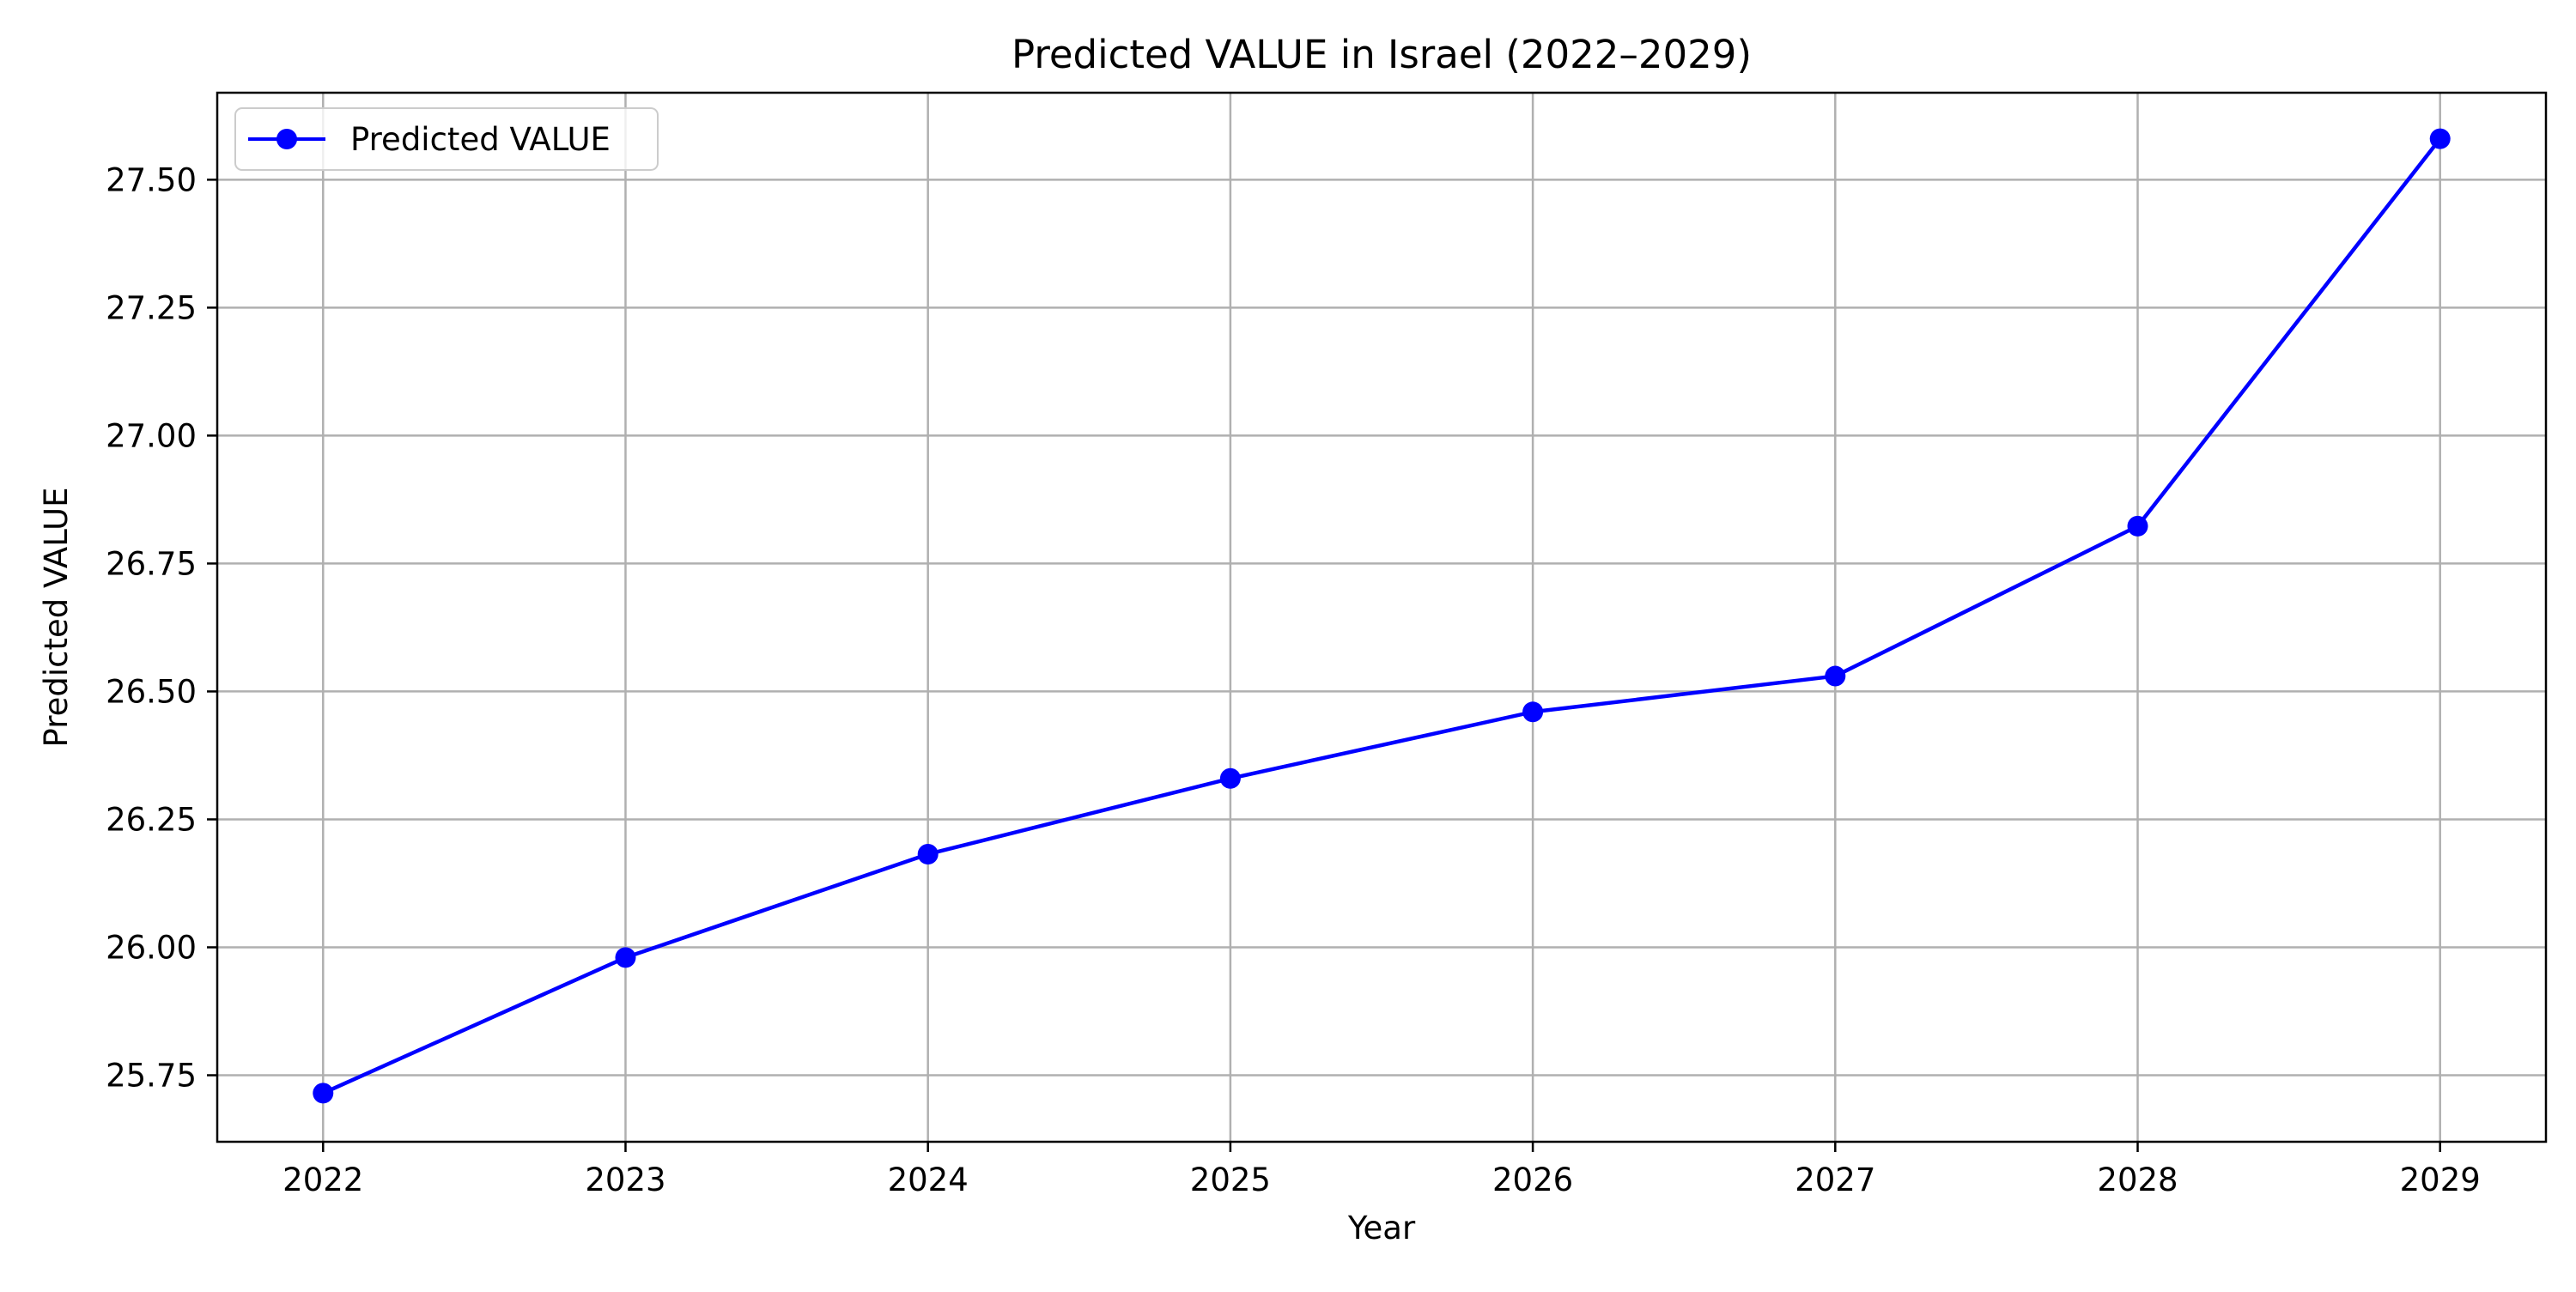 The width and height of the screenshot is (2576, 1292). I want to click on x-tick-label: 2022, so click(323, 1180).